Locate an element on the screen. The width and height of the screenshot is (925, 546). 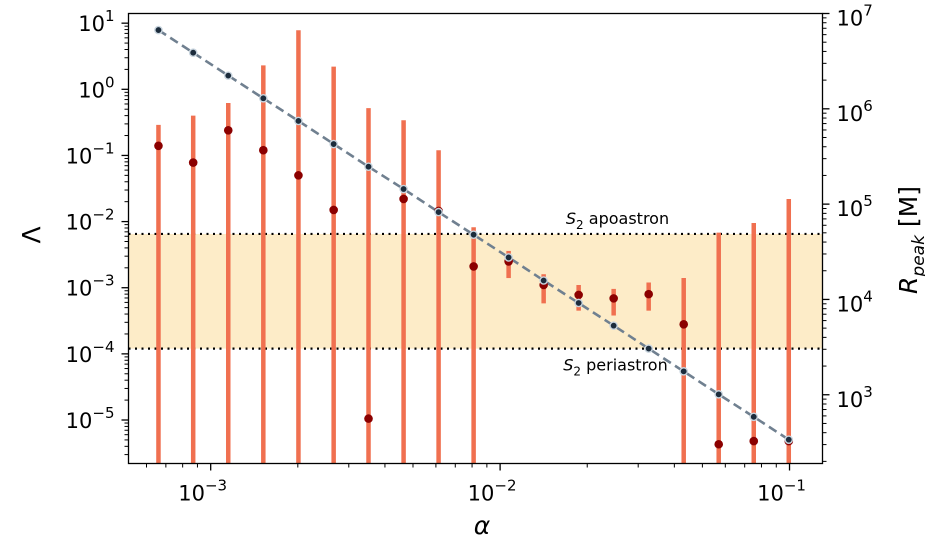
x-tick-label-exp: −3 is located at coordinates (216, 486).